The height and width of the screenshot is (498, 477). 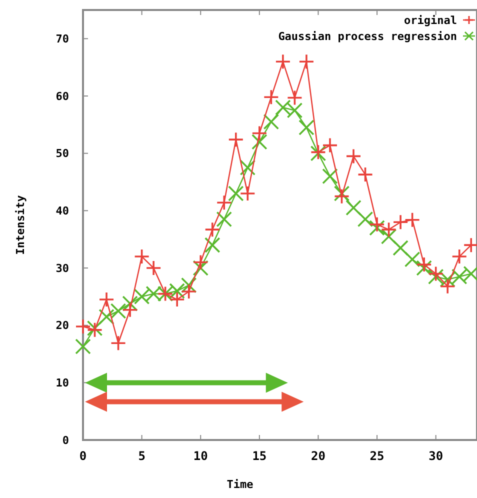 What do you see at coordinates (142, 456) in the screenshot?
I see `x-tick-label: 5` at bounding box center [142, 456].